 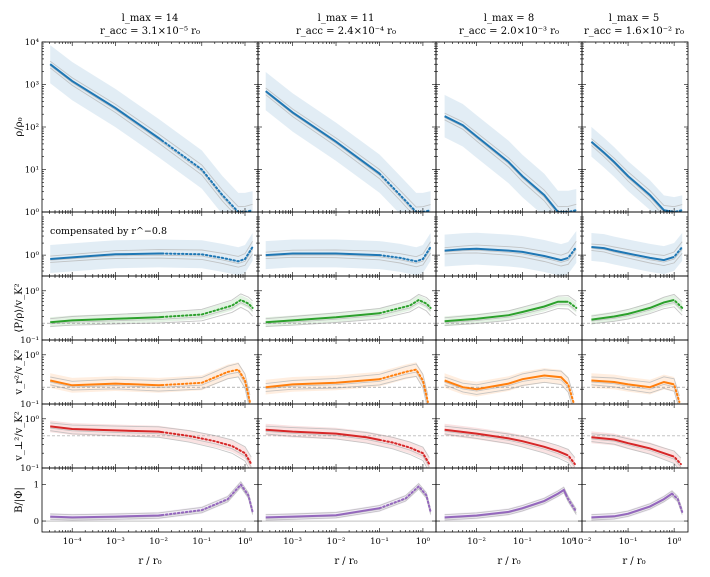 I want to click on col-3-header-racc: r_acc = 2.0×10⁻³ r₀, so click(x=509, y=31).